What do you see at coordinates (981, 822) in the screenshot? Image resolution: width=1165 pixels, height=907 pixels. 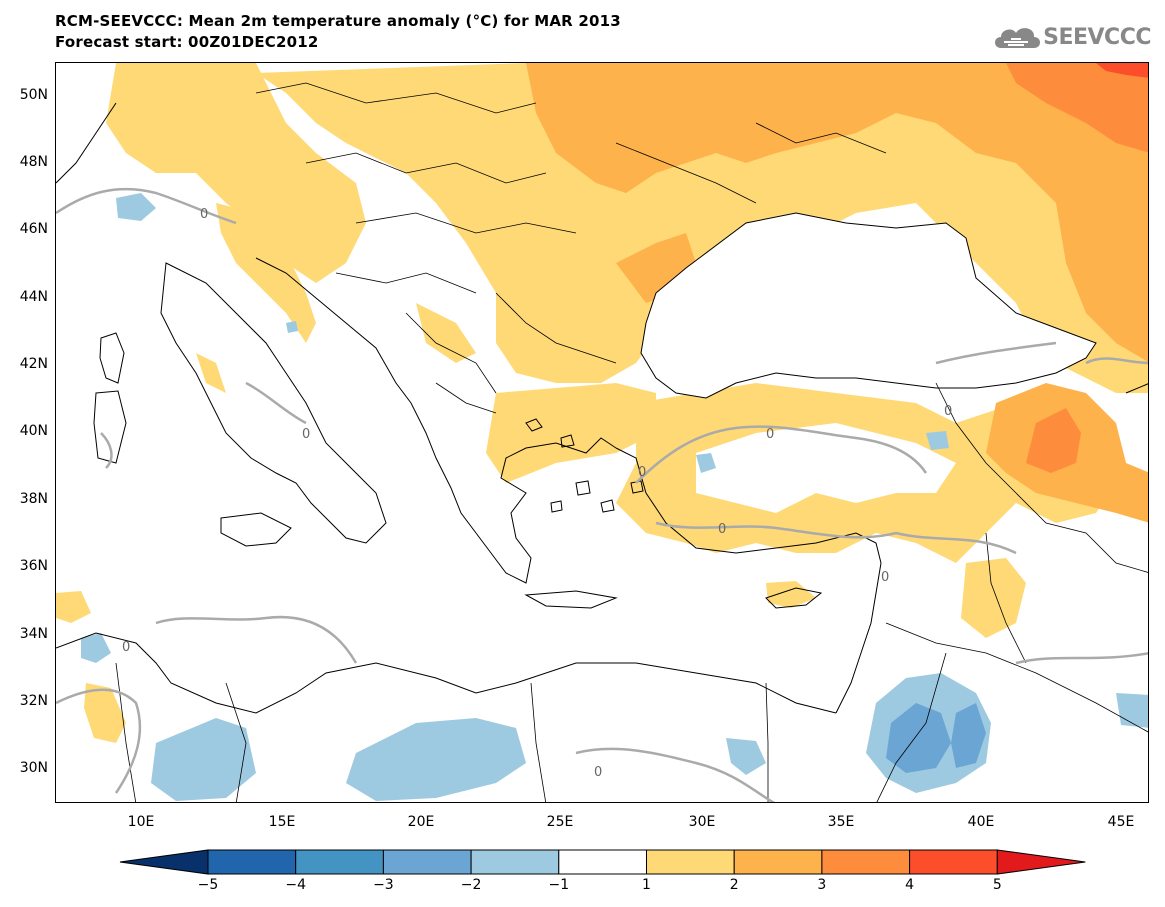 I see `lon-label: 40E` at bounding box center [981, 822].